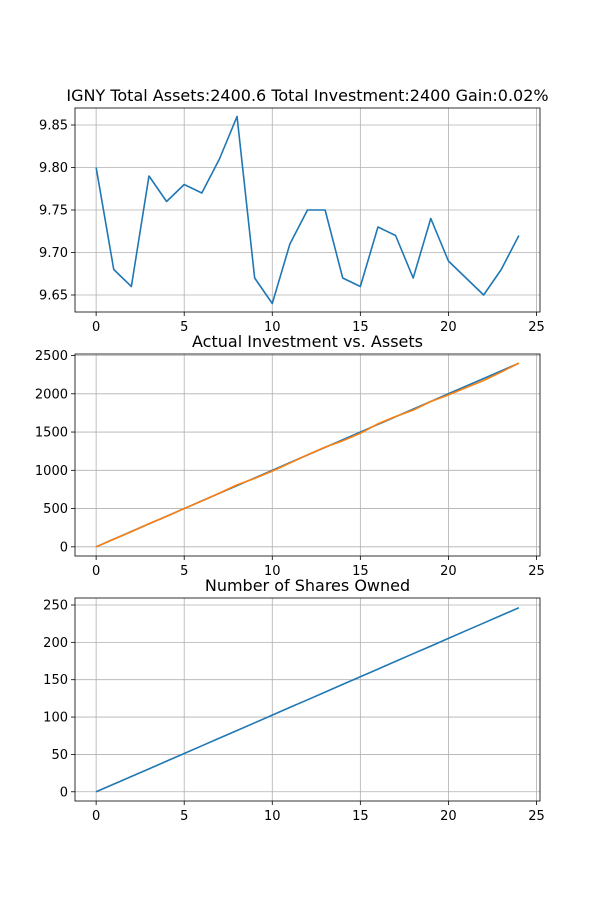  What do you see at coordinates (53, 168) in the screenshot?
I see `y-tick-label: 9.80` at bounding box center [53, 168].